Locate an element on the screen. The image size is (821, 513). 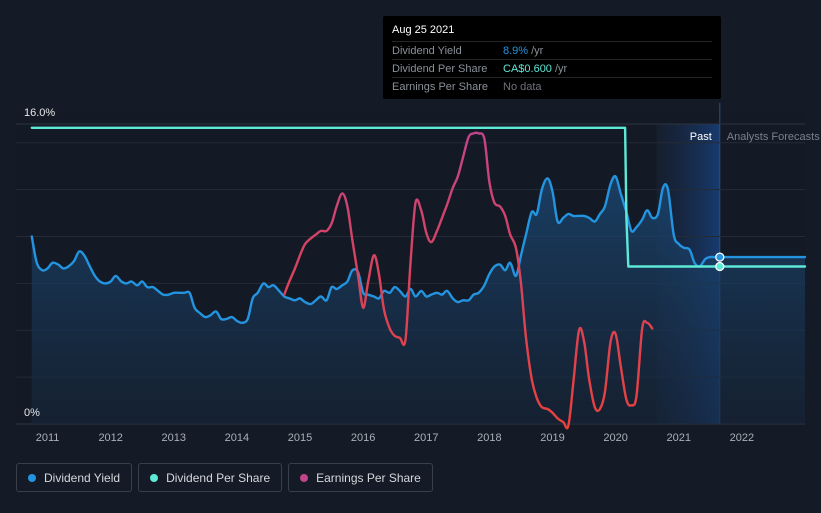
legend-item-dividend-per-share: Dividend Per Share is located at coordinates (210, 477).